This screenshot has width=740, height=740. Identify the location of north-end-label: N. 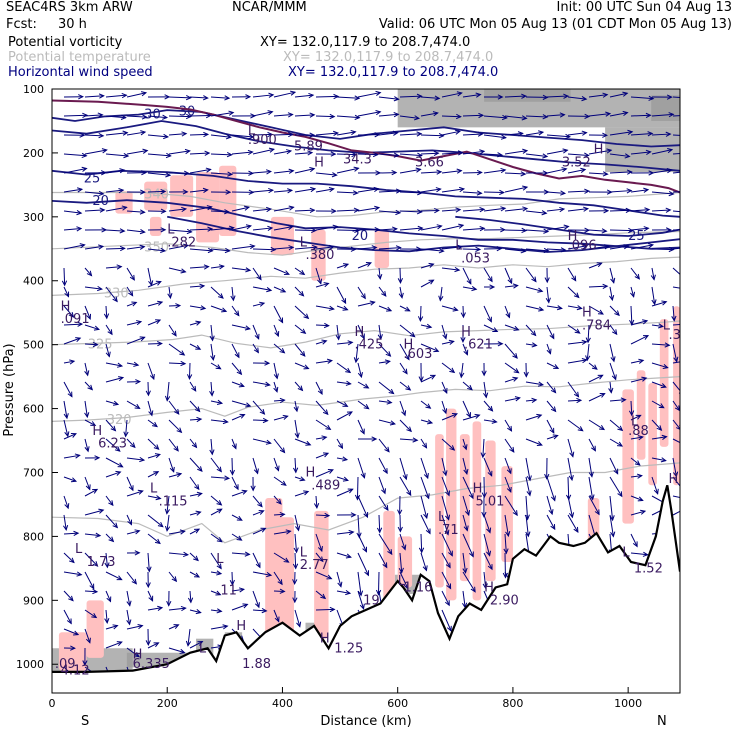
(662, 721).